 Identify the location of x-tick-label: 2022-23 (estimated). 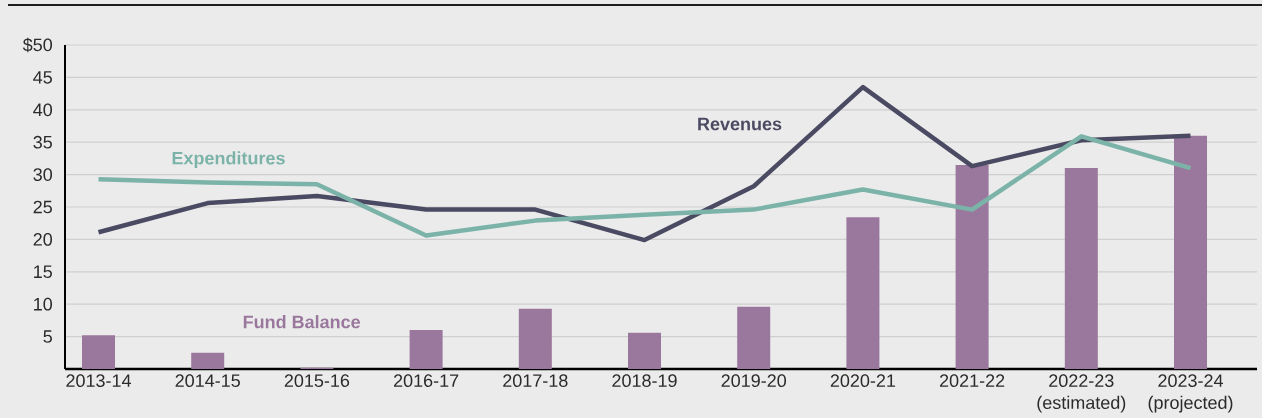
(1081, 393).